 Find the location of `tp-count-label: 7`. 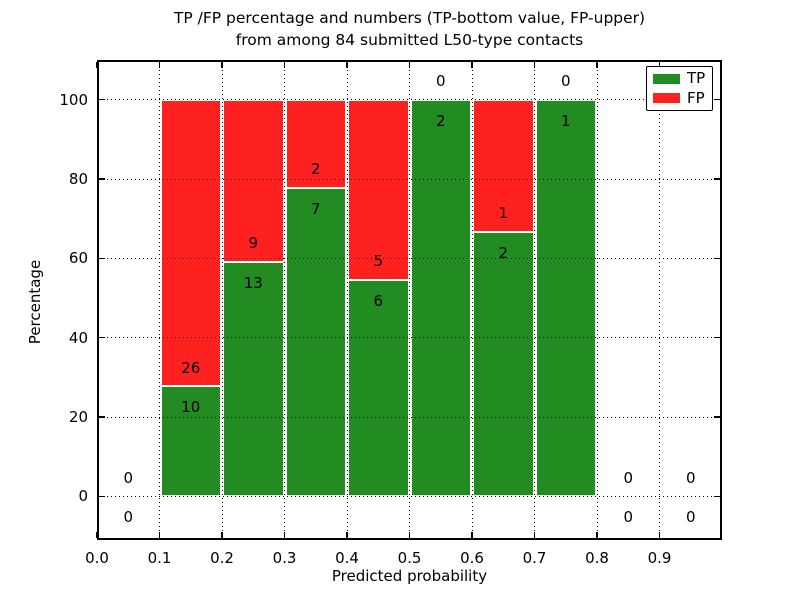

tp-count-label: 7 is located at coordinates (315, 208).